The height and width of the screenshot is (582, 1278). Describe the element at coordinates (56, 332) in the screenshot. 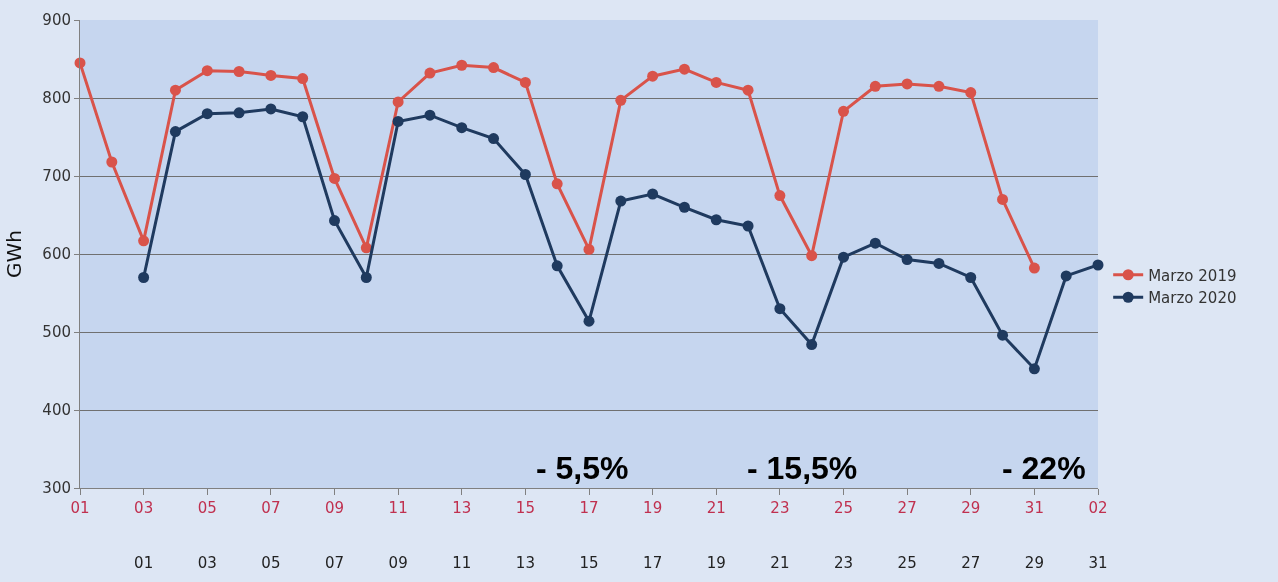

I see `y-tick-label: 500` at that location.